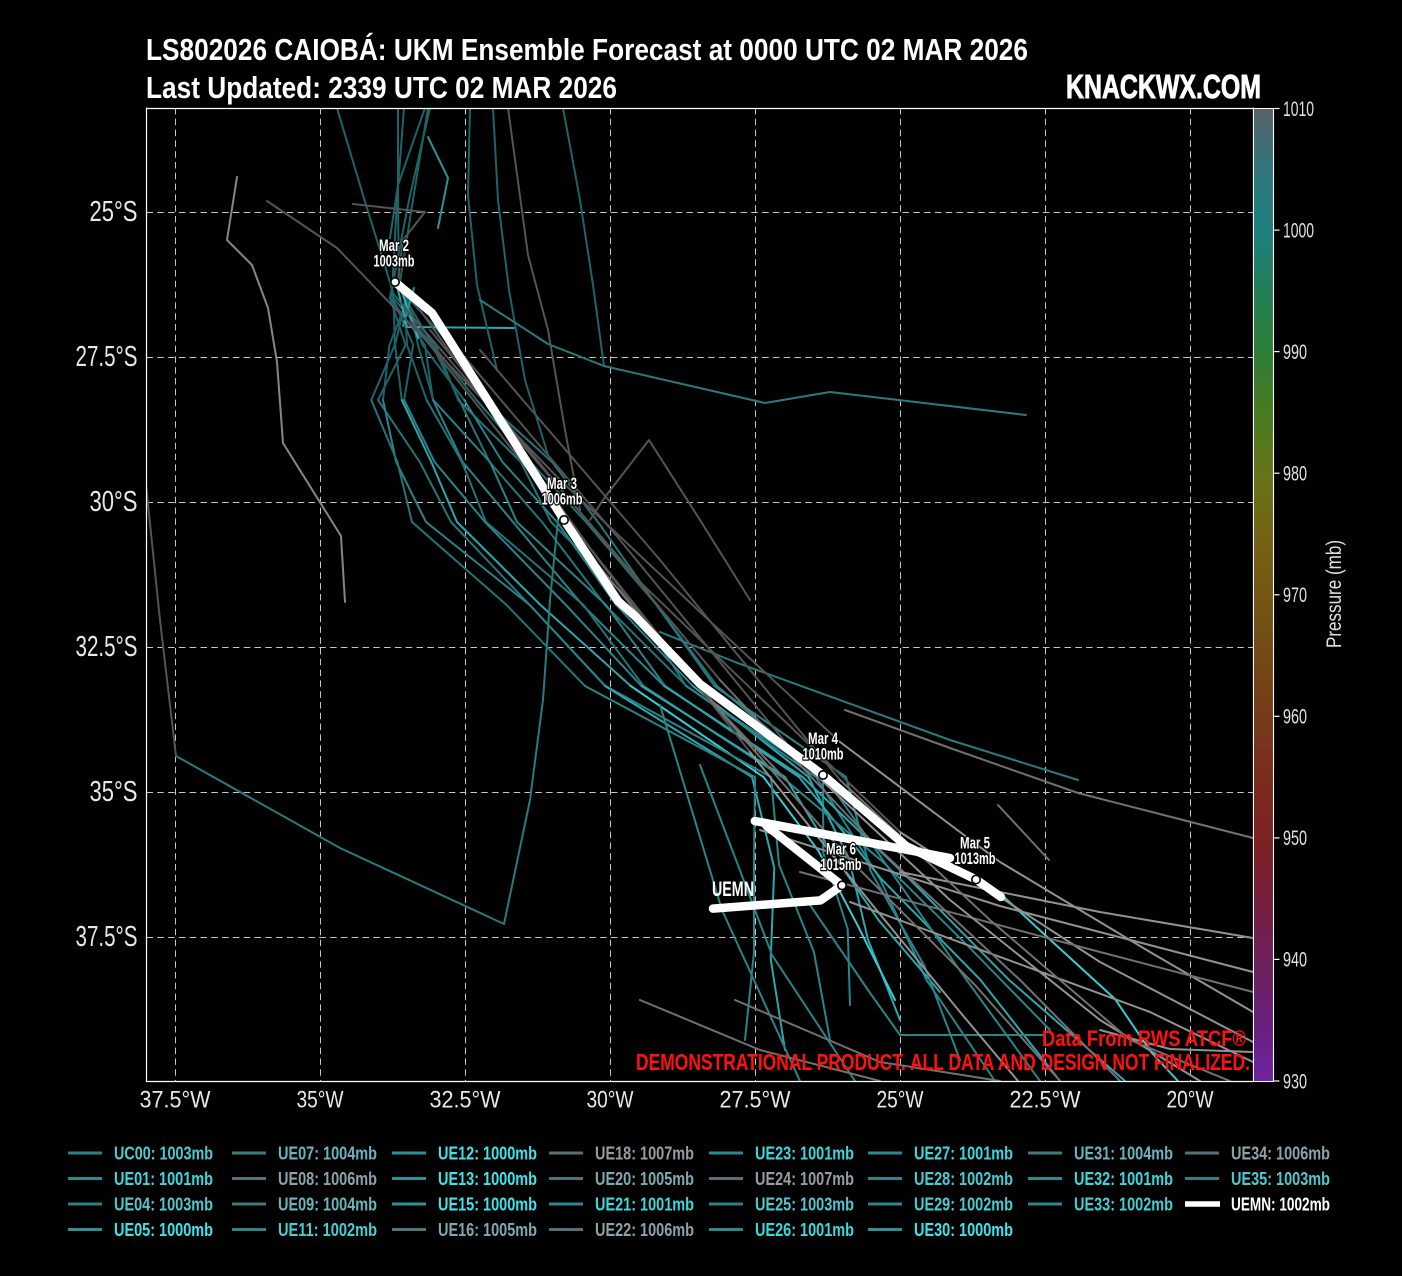 This screenshot has height=1276, width=1402. Describe the element at coordinates (900, 1100) in the screenshot. I see `svg-text: 25°W` at that location.